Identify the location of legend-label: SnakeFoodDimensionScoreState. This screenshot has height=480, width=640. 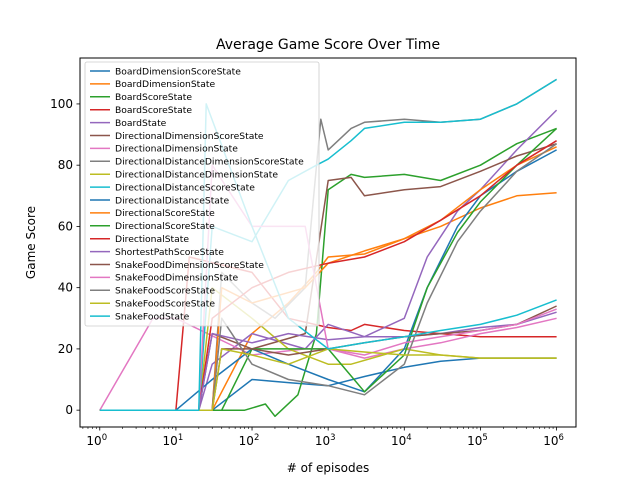
(189, 265).